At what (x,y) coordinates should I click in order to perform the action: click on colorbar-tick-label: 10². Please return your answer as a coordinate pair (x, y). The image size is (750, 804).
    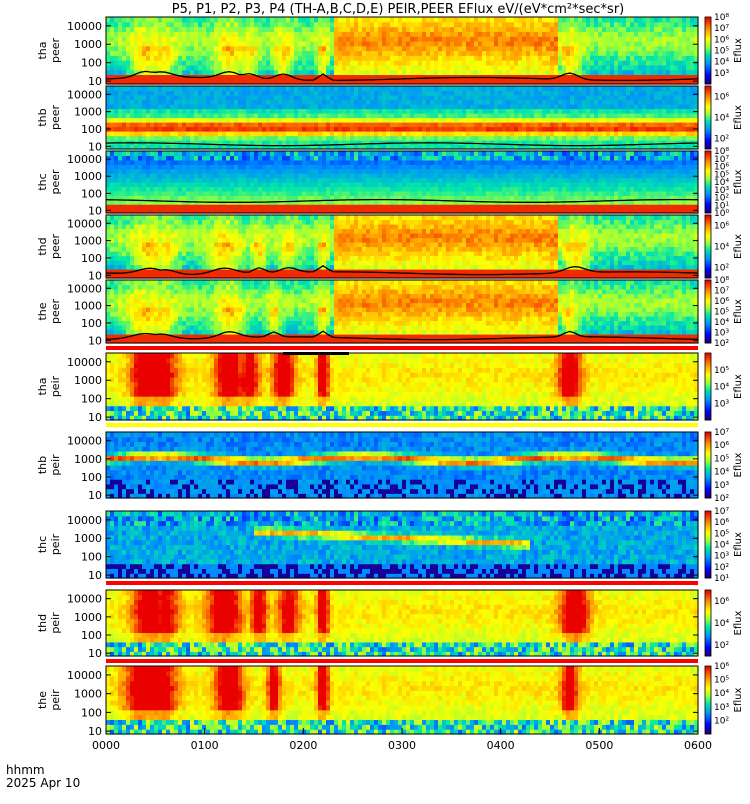
    Looking at the image, I should click on (721, 140).